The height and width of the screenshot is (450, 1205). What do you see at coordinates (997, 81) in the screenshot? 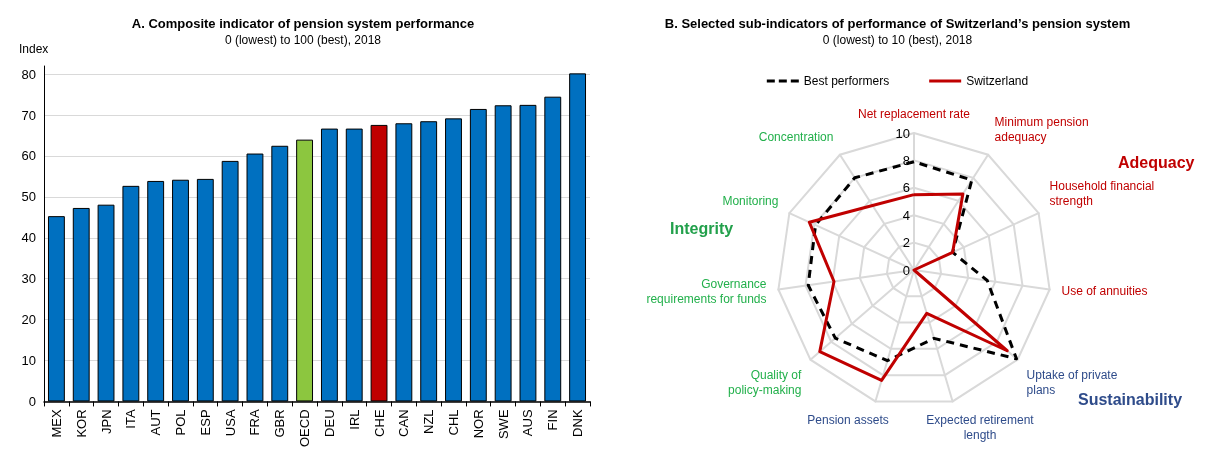
I see `legend-label: Switzerland` at bounding box center [997, 81].